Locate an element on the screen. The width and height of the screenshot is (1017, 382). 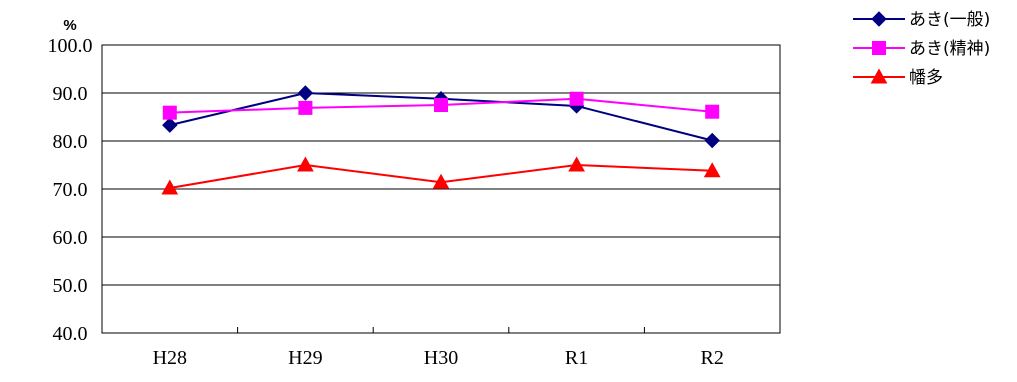
y-tick-label: 90.0 is located at coordinates (70, 94).